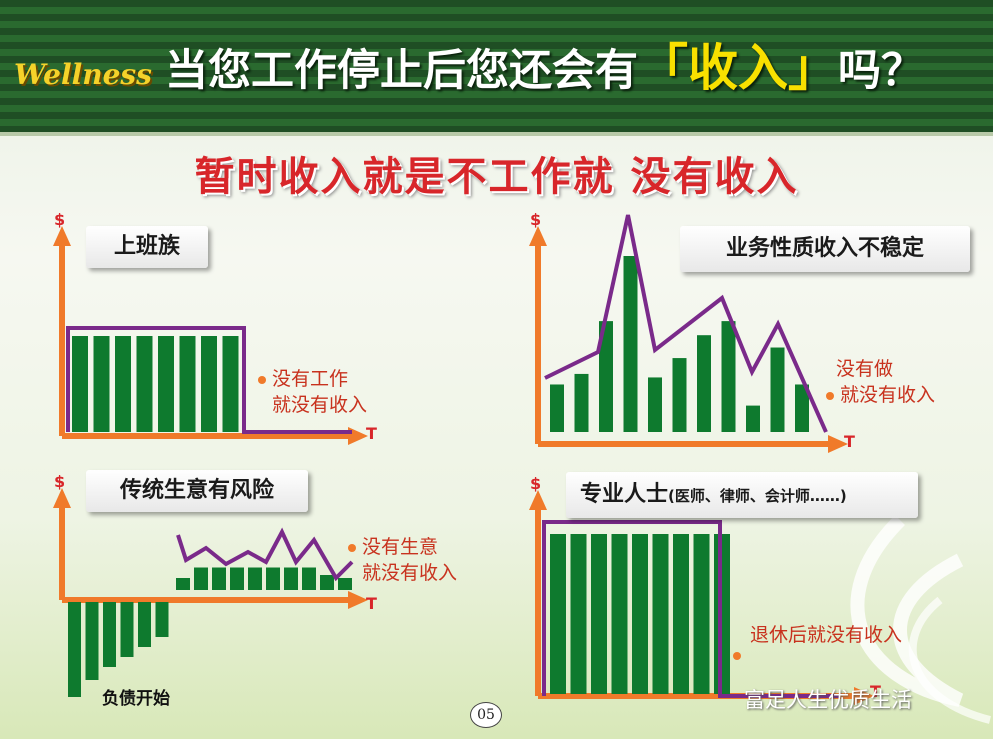 This screenshot has height=739, width=993. Describe the element at coordinates (60, 219) in the screenshot. I see `y-axis-symbol-office: $` at that location.